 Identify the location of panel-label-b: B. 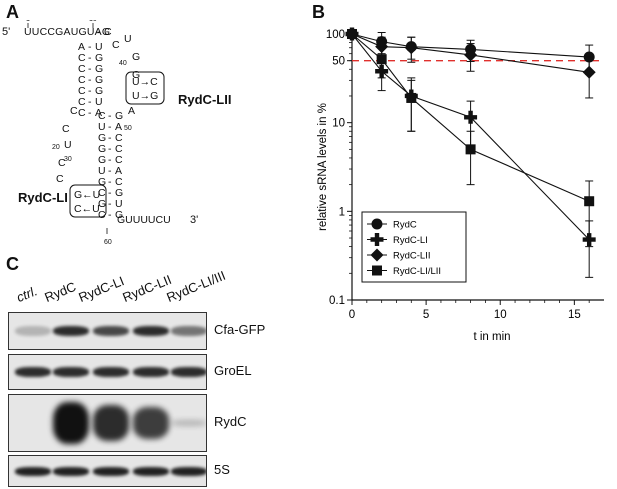
(318, 12).